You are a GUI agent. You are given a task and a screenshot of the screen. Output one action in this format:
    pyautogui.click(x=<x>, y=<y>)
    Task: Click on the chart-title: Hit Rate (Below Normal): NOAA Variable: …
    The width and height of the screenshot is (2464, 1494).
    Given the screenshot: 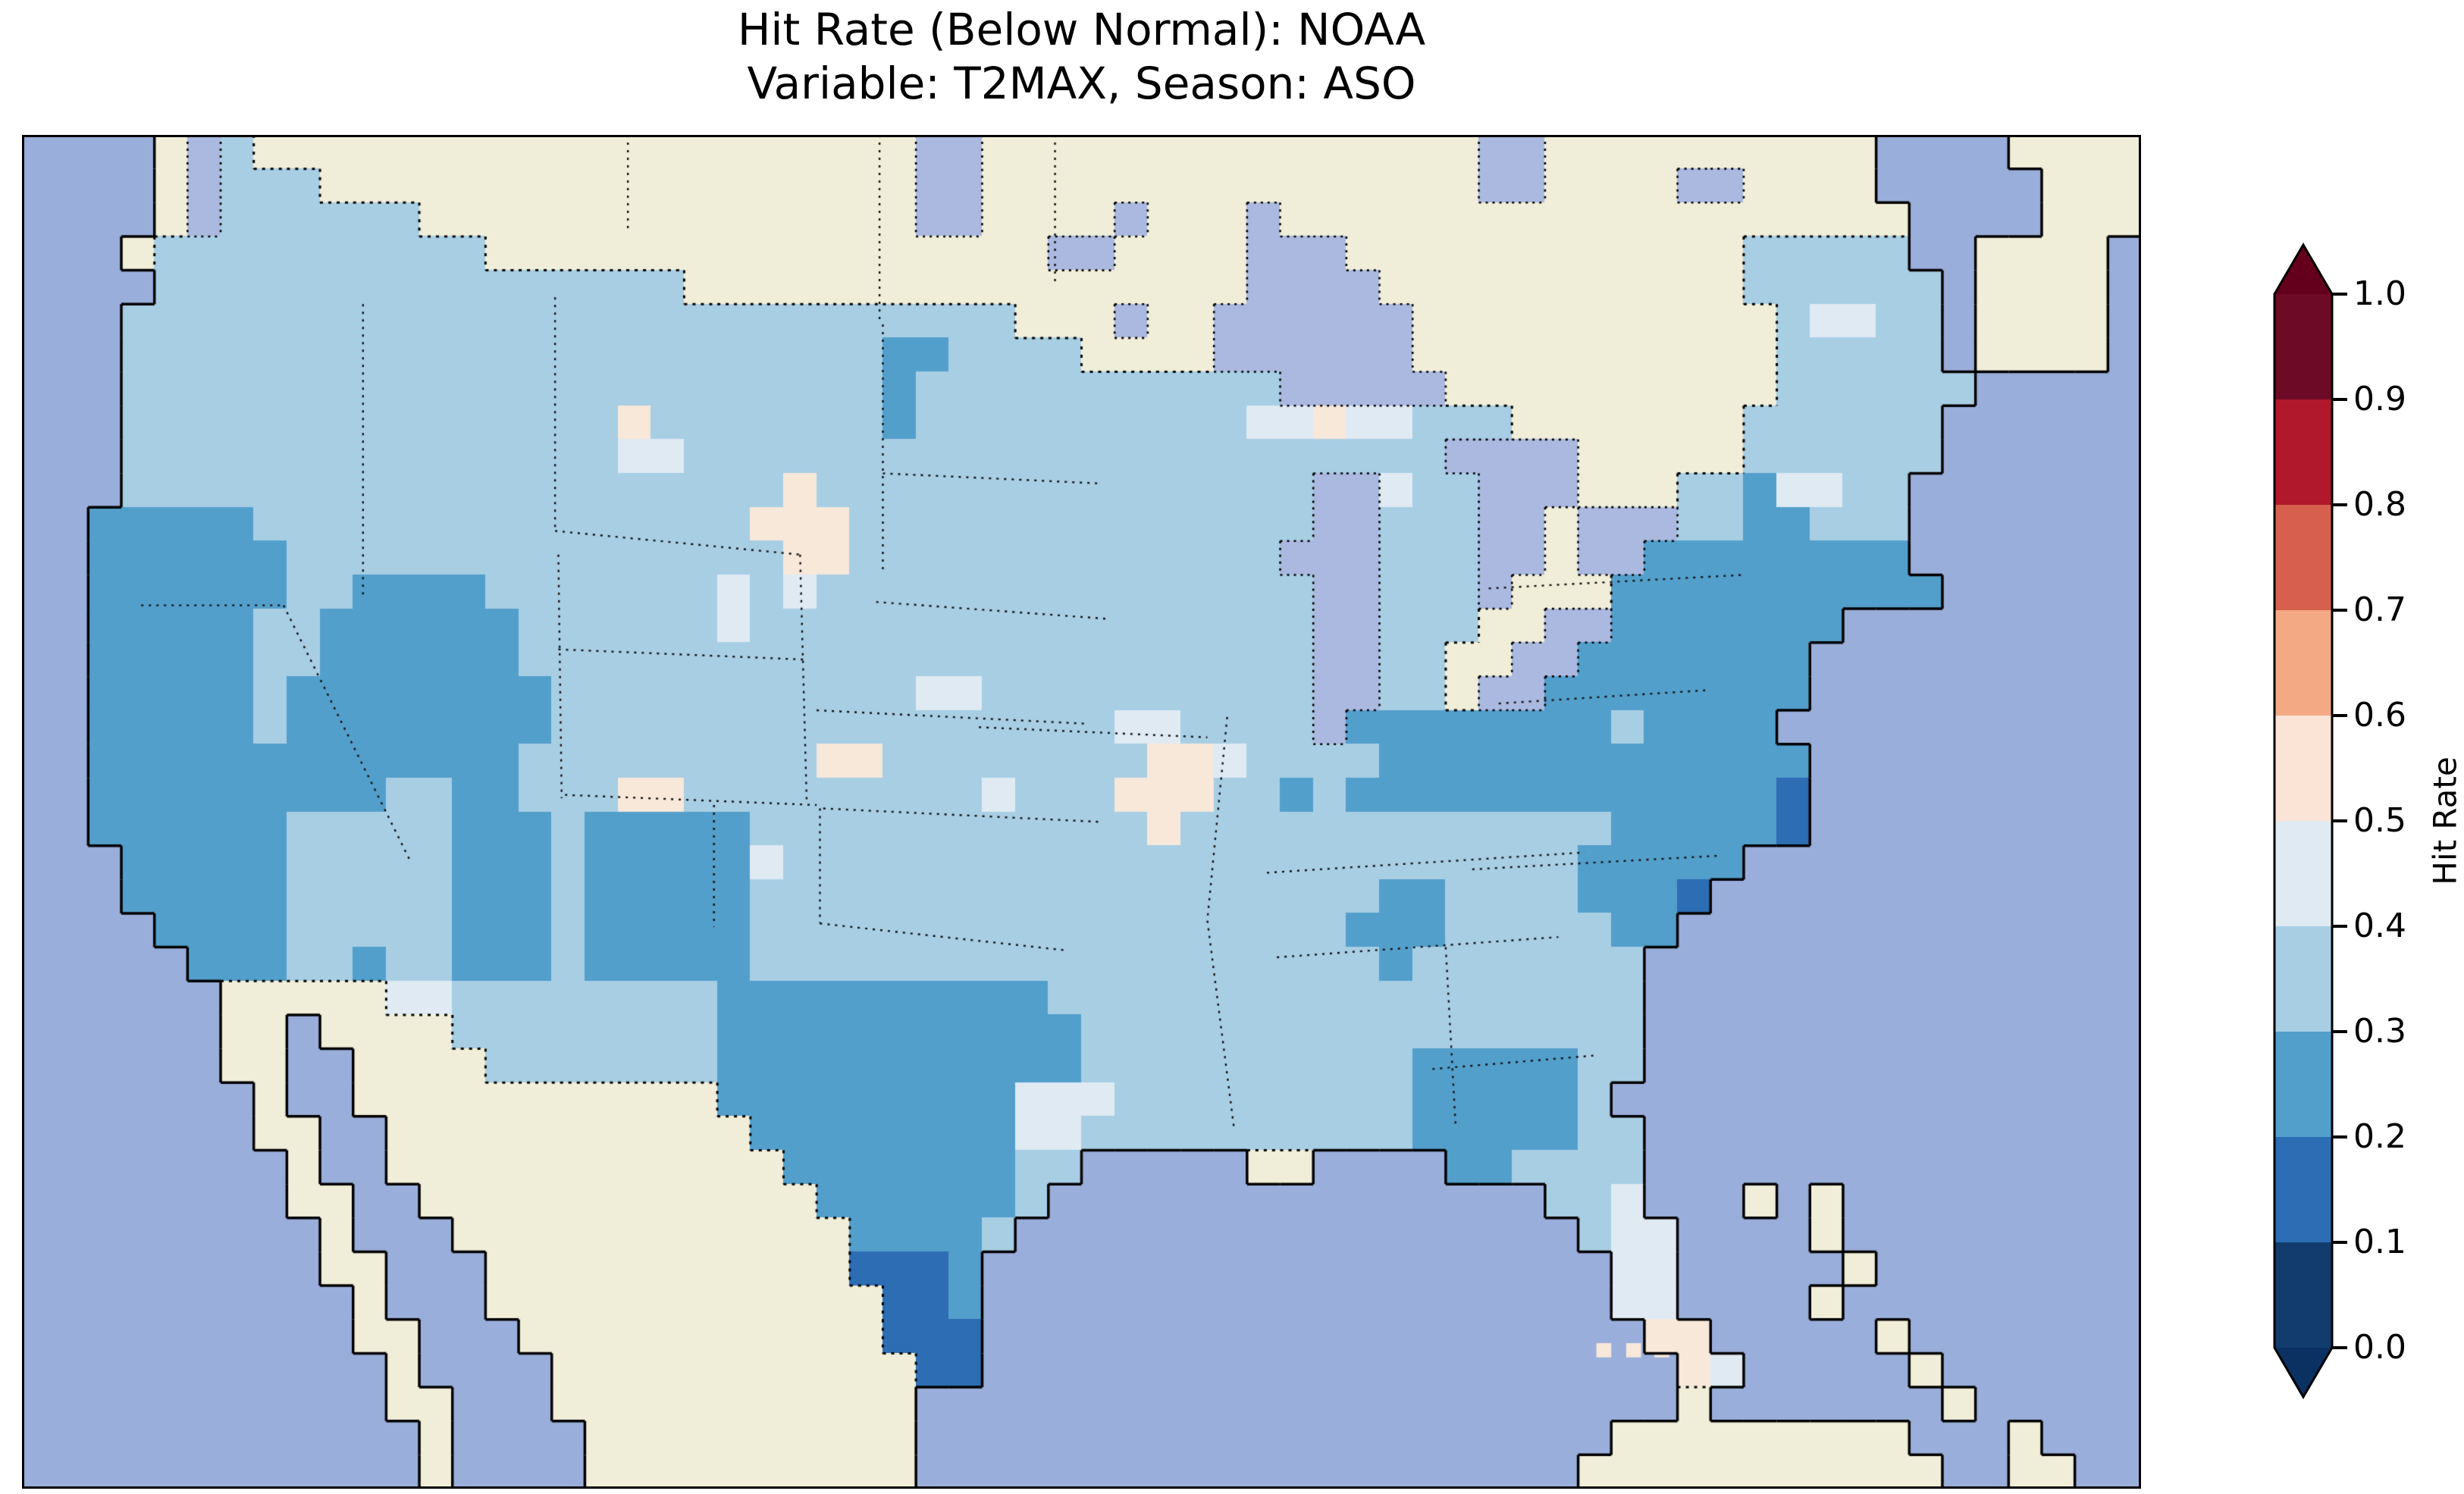 What is the action you would take?
    pyautogui.click(x=1081, y=57)
    